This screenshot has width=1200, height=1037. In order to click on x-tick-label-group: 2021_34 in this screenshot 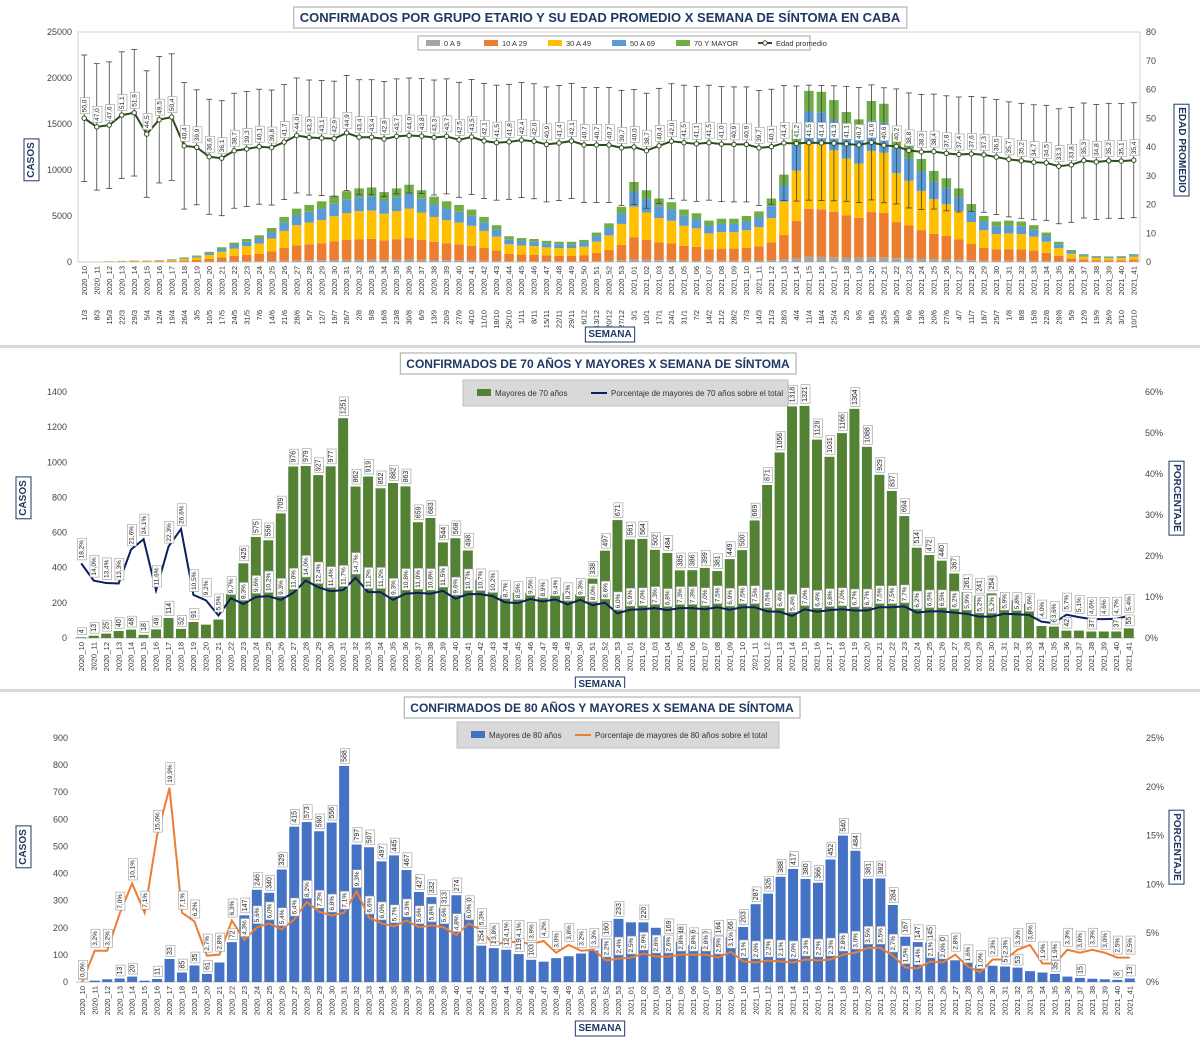, I will do `click(1042, 1000)`.